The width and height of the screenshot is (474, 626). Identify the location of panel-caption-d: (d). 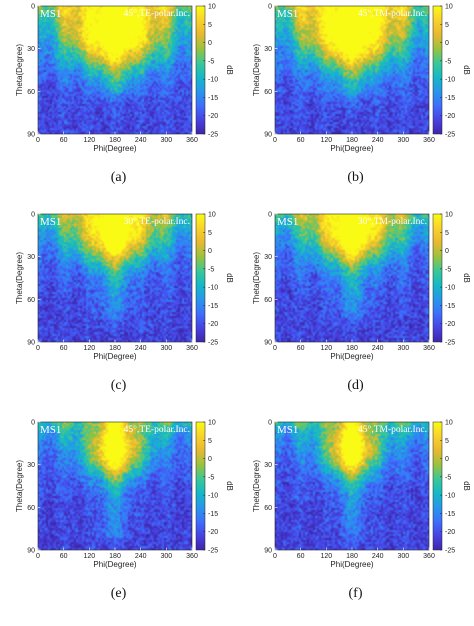
(355, 385).